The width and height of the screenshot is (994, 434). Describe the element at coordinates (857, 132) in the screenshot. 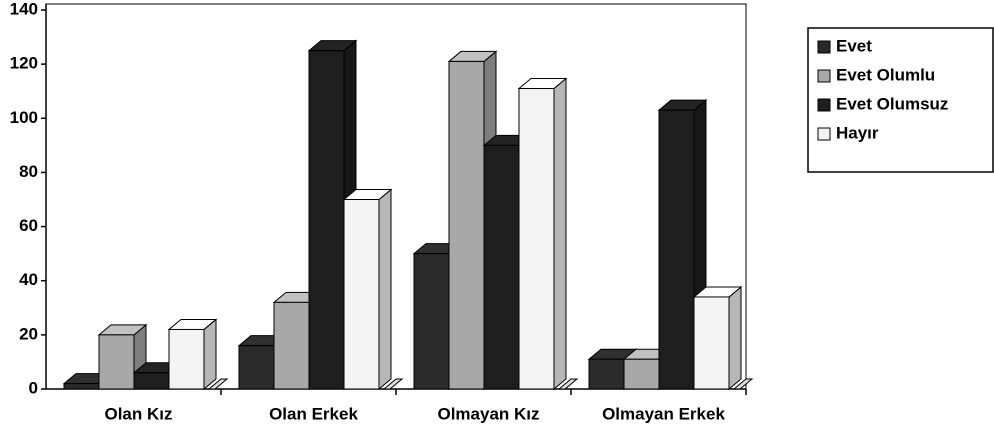

I see `legend-label: Hayır` at that location.